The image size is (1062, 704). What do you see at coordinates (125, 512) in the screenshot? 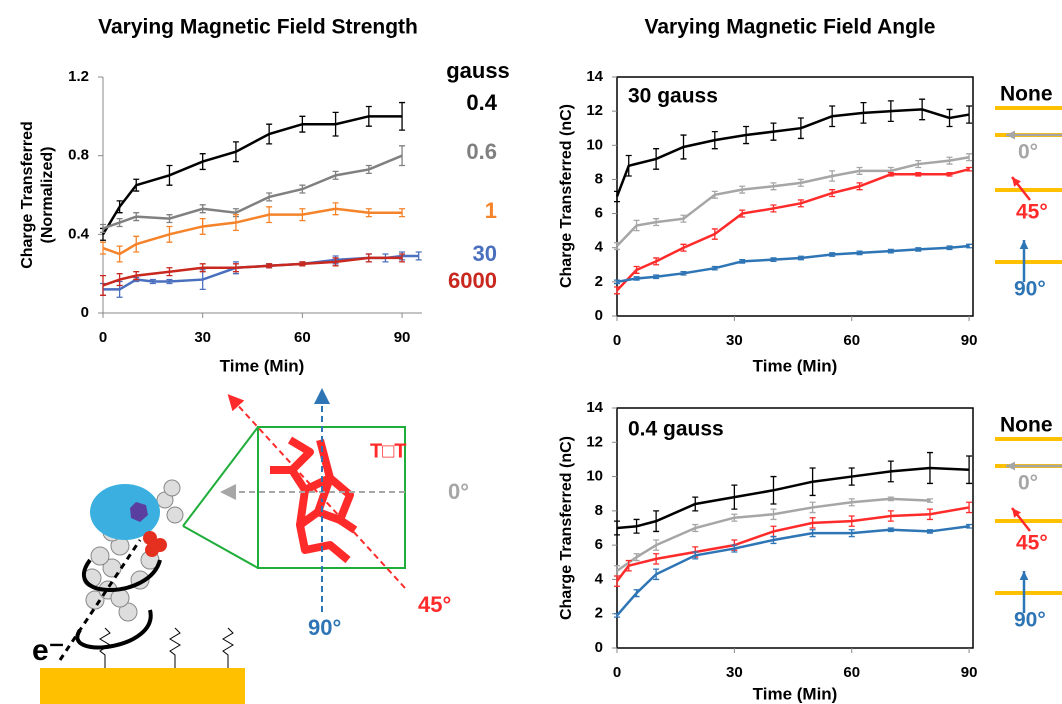
I see `photolyase` at bounding box center [125, 512].